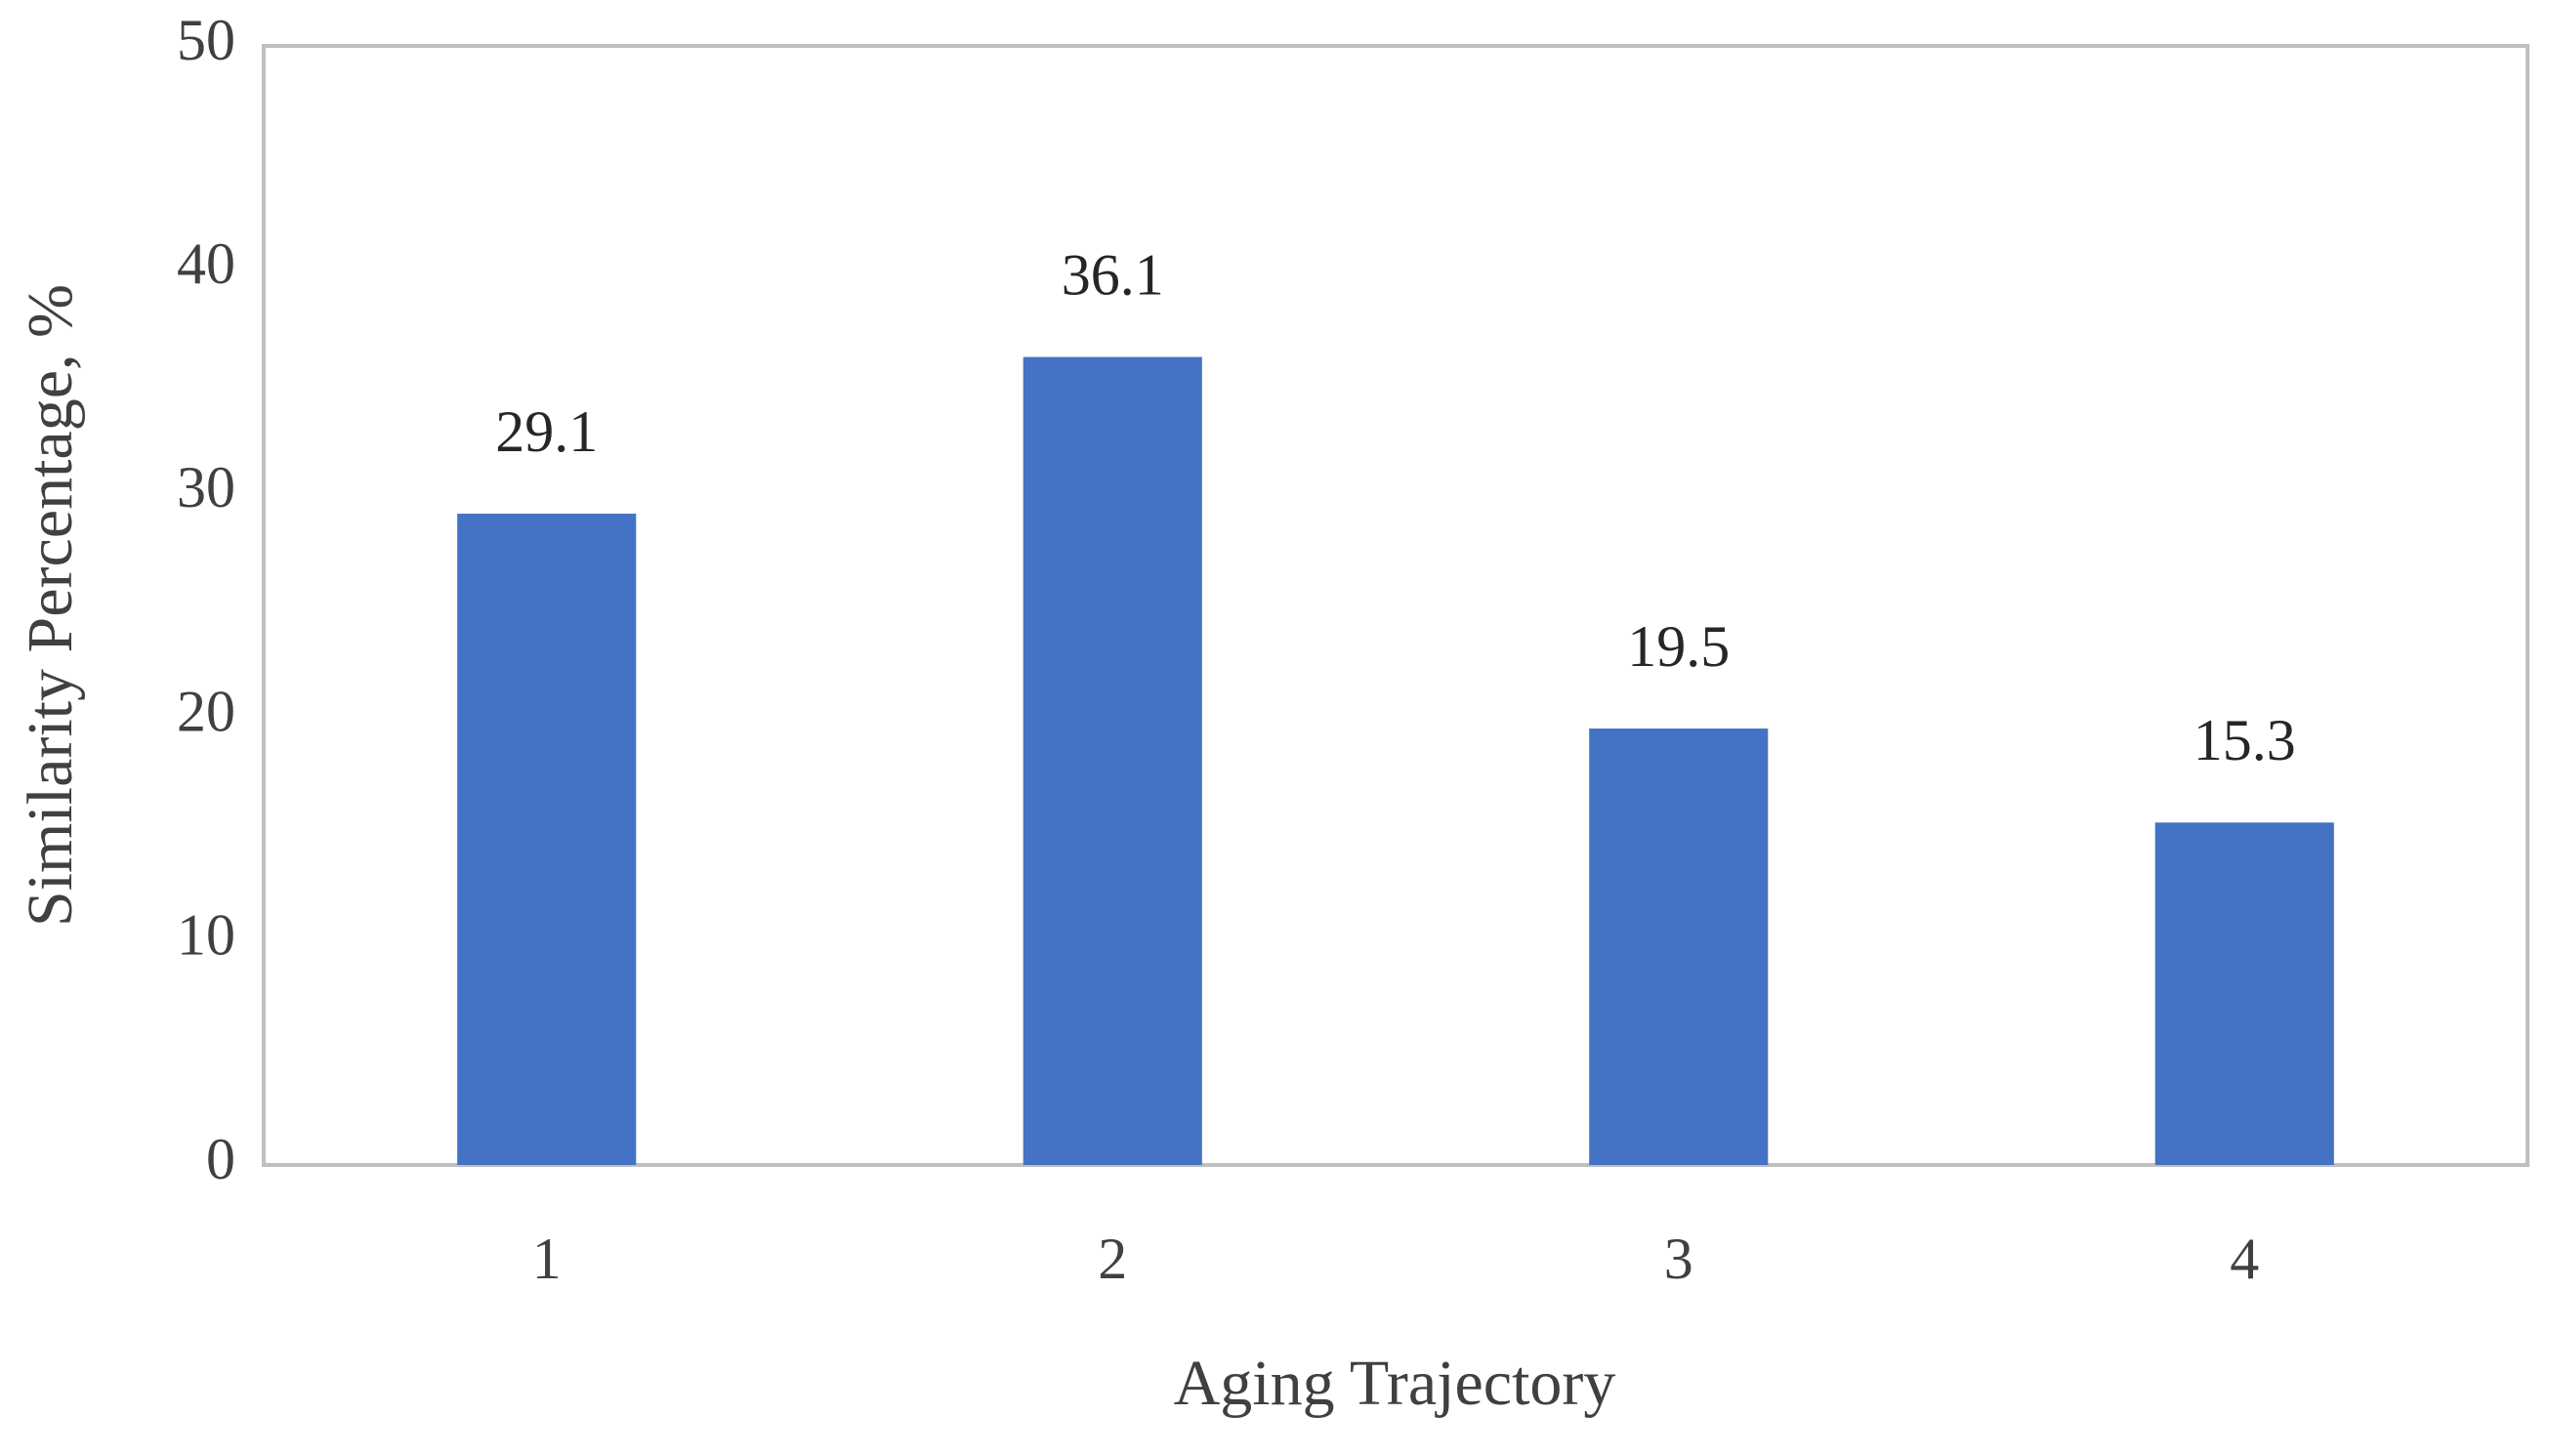 This screenshot has width=2549, height=1456. I want to click on x-axis-title: Aging Trajectory, so click(1395, 1383).